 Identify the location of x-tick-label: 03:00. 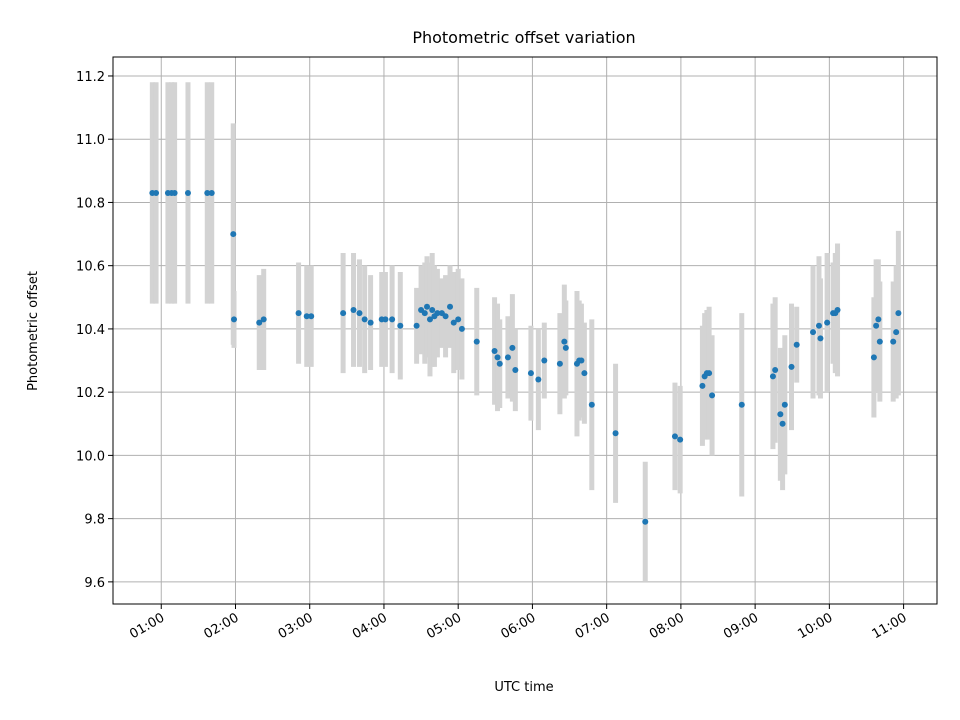
(296, 626).